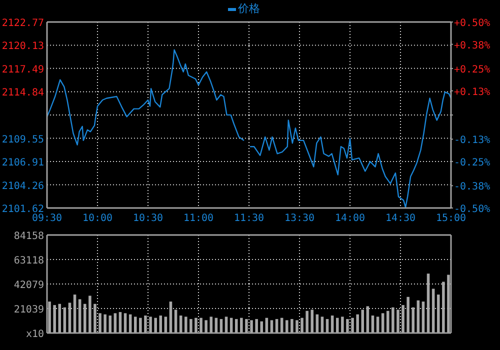 The image size is (500, 350). What do you see at coordinates (198, 218) in the screenshot?
I see `x-tick-label: 11:00` at bounding box center [198, 218].